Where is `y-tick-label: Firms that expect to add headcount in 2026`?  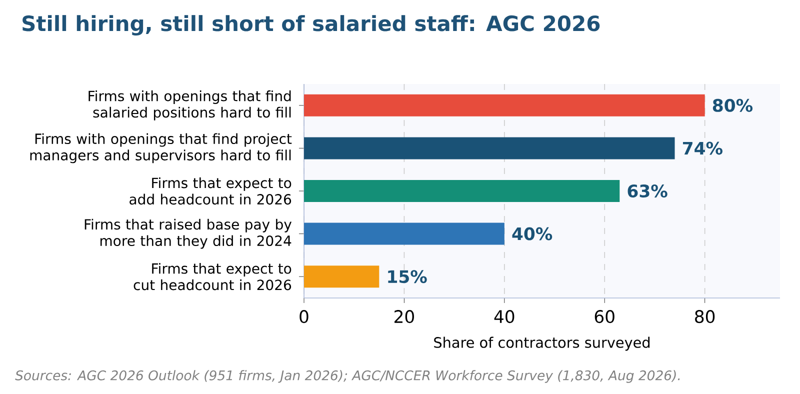
y-tick-label: Firms that expect to add headcount in 2026 is located at coordinates (211, 191).